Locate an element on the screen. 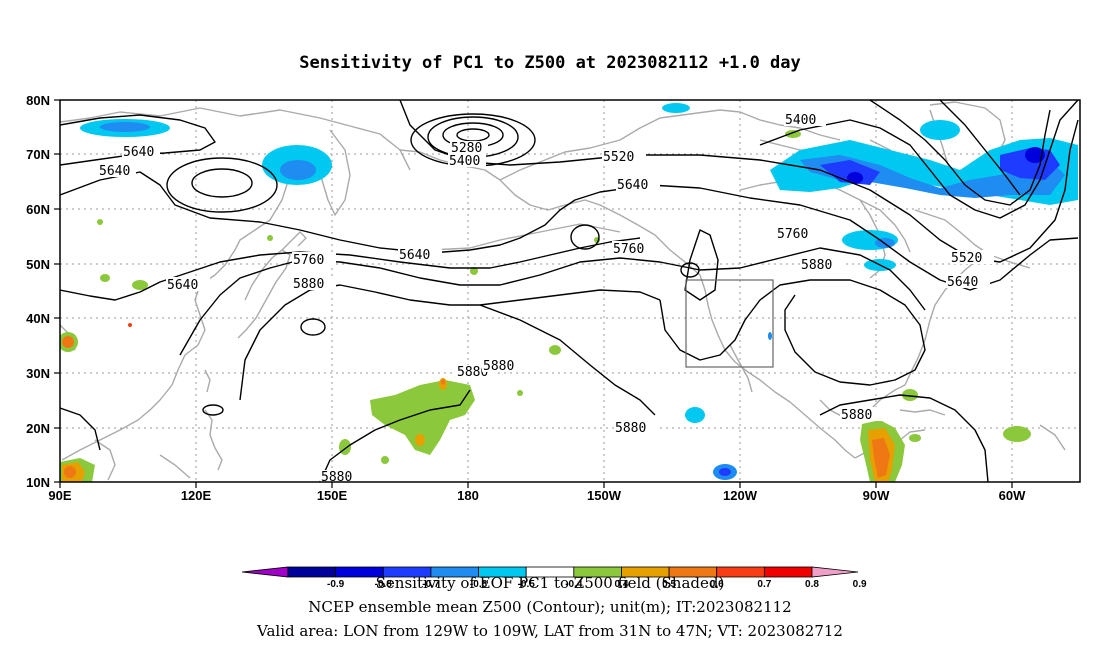 The width and height of the screenshot is (1100, 650). lat-label: 10N is located at coordinates (38, 482).